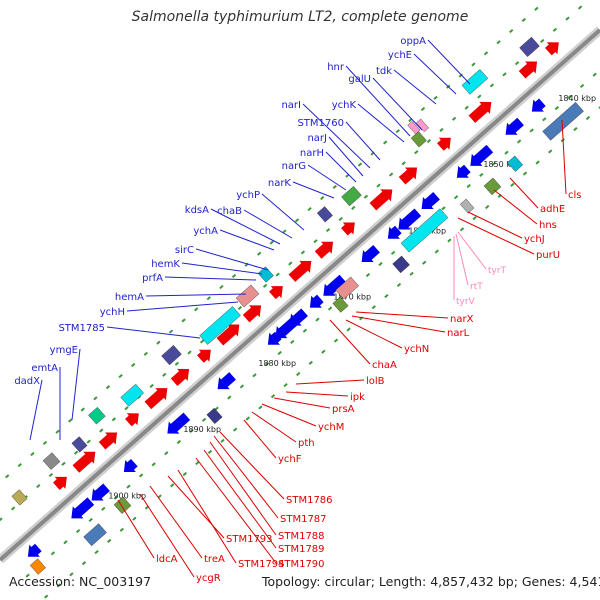 This screenshot has height=600, width=600. What do you see at coordinates (136, 529) in the screenshot?
I see `reverse-gene-label-ldca-leader` at bounding box center [136, 529].